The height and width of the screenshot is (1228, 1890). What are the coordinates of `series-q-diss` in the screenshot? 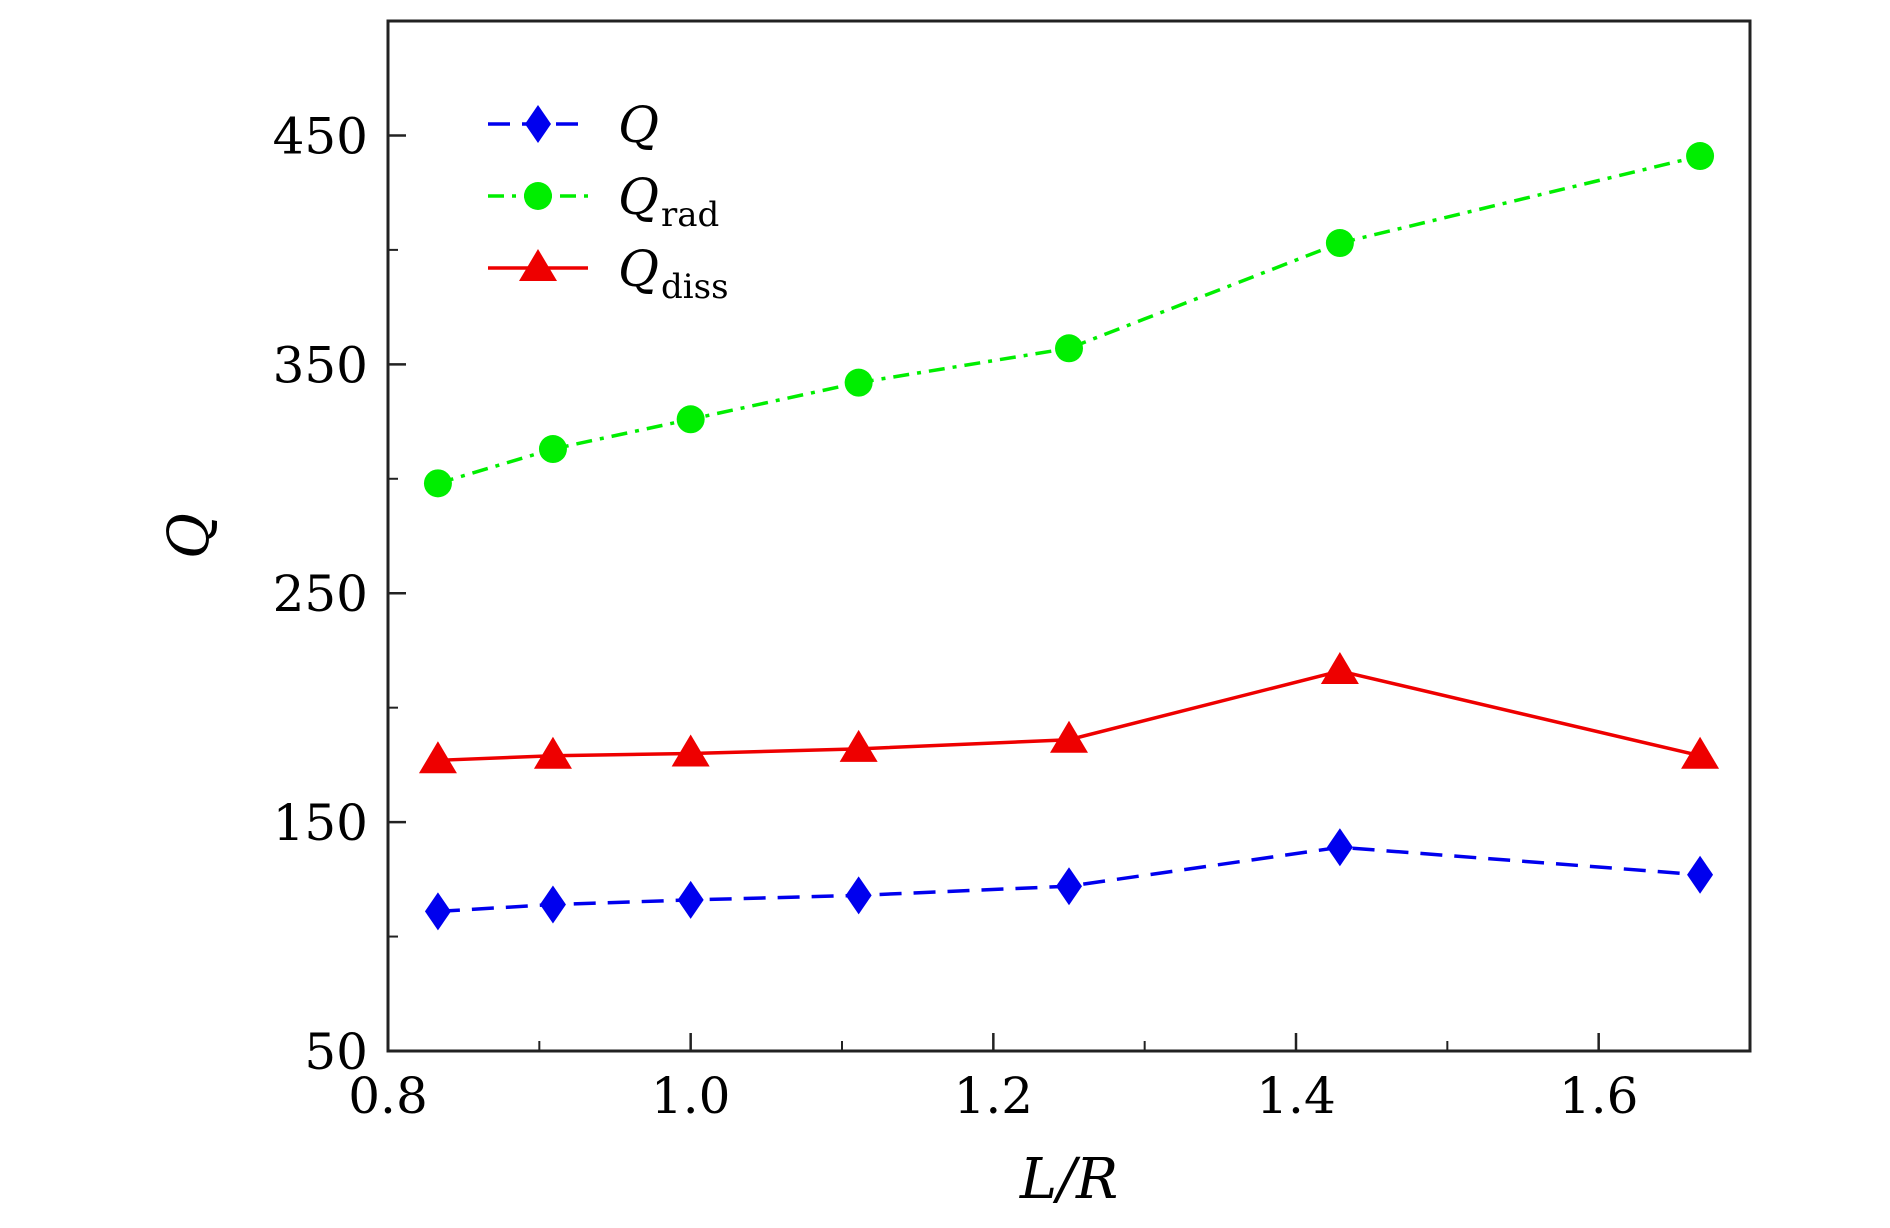 It's located at (1069, 713).